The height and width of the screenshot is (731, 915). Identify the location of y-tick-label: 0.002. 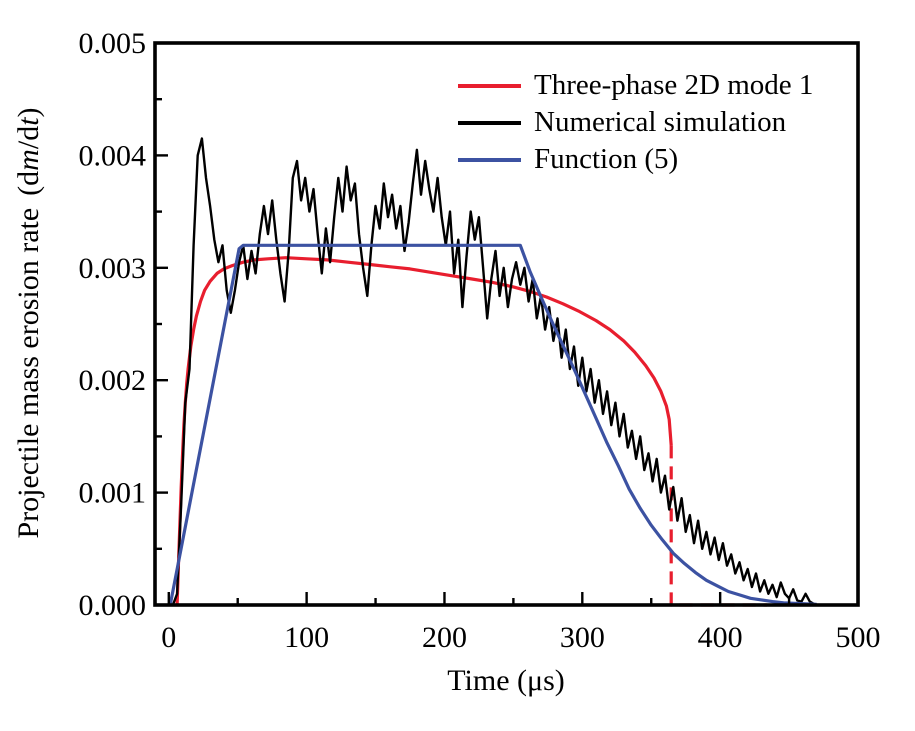
(113, 380).